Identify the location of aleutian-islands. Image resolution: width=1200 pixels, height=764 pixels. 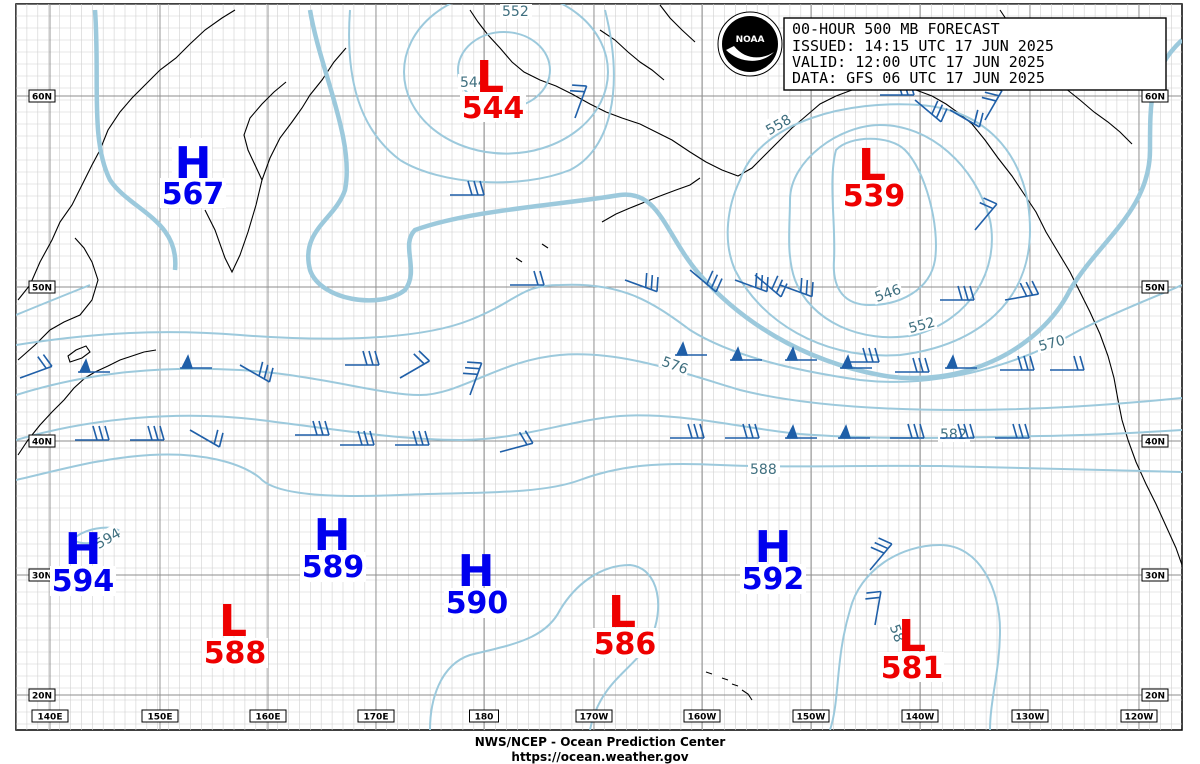
(608, 220).